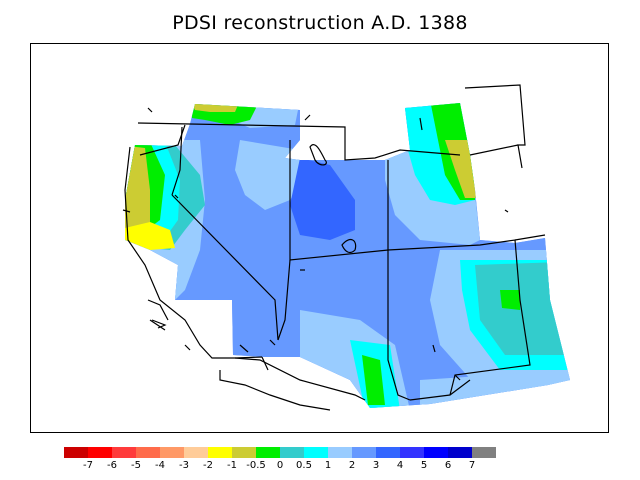 The height and width of the screenshot is (480, 640). Describe the element at coordinates (376, 465) in the screenshot. I see `legend-label: 3` at that location.